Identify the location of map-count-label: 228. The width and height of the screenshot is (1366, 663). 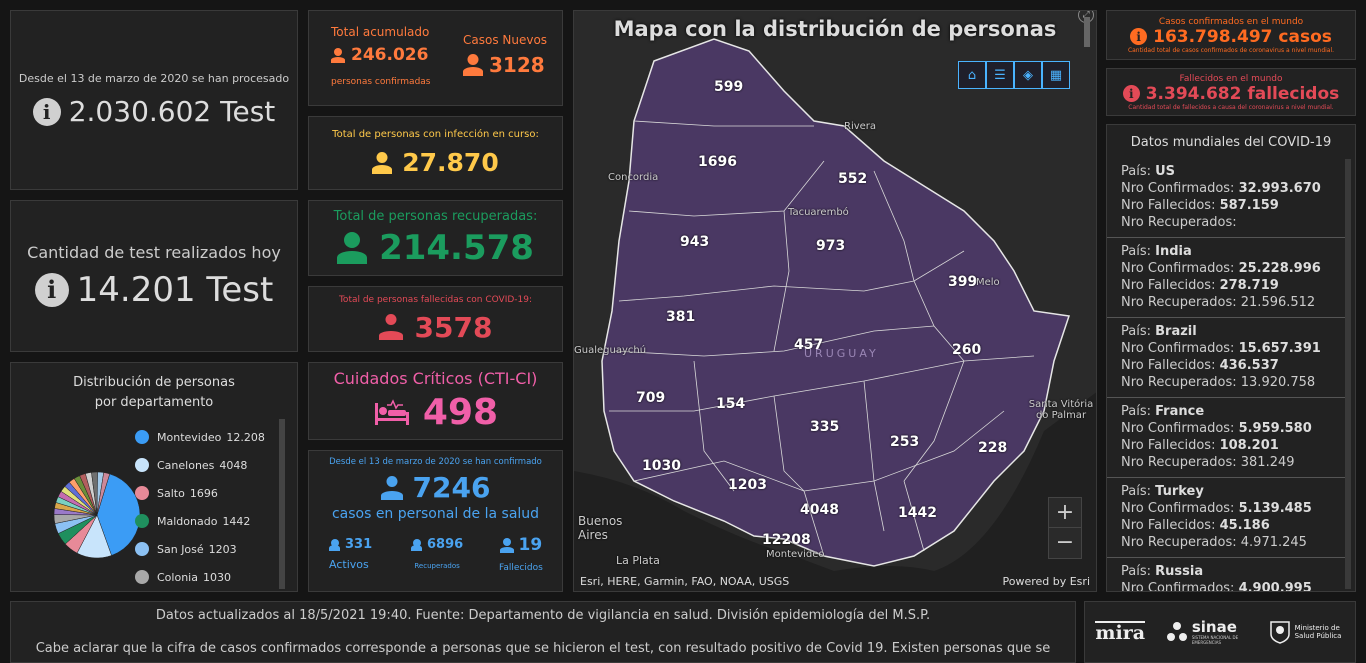
(993, 448).